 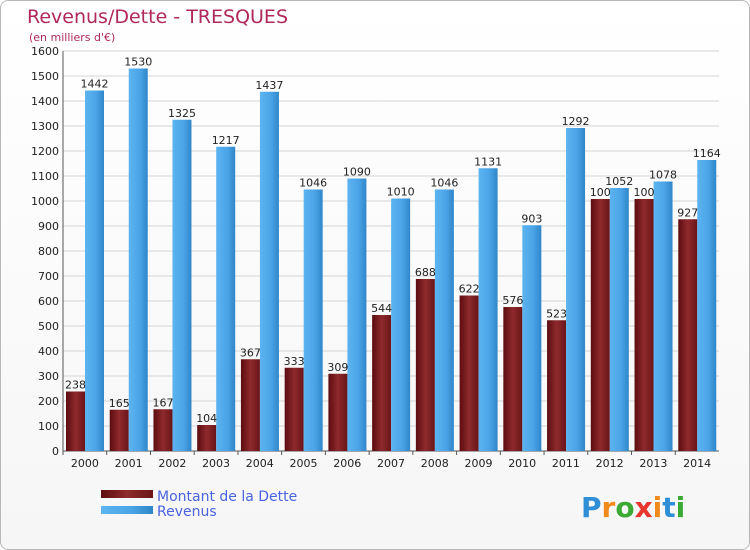 What do you see at coordinates (347, 463) in the screenshot?
I see `x-tick-label: 2006` at bounding box center [347, 463].